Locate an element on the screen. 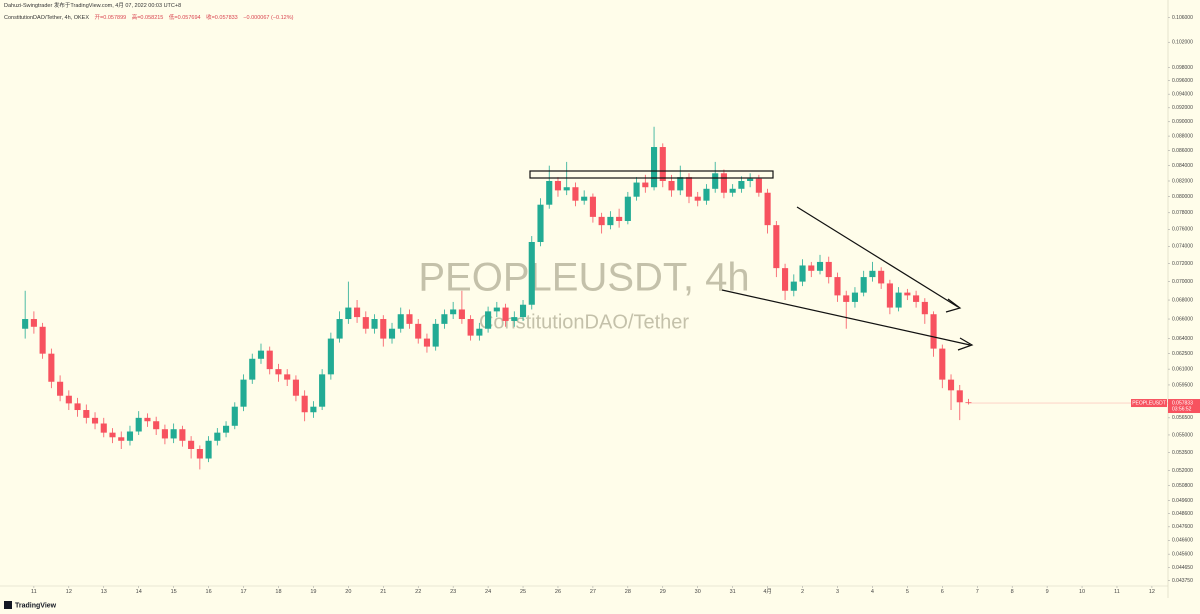  y-tick-label: 0.090000 is located at coordinates (1182, 122).